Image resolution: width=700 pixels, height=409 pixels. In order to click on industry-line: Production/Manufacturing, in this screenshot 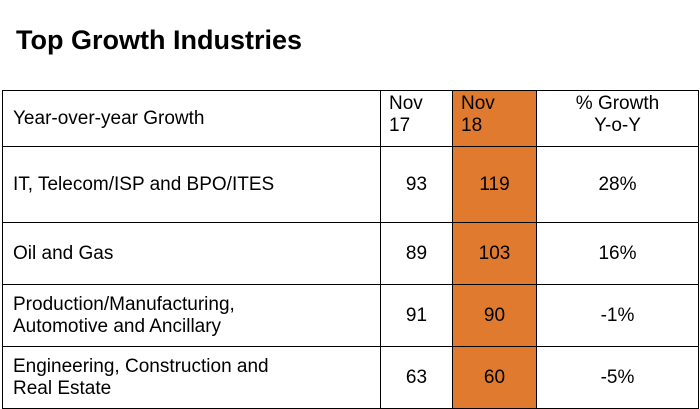, I will do `click(124, 304)`.